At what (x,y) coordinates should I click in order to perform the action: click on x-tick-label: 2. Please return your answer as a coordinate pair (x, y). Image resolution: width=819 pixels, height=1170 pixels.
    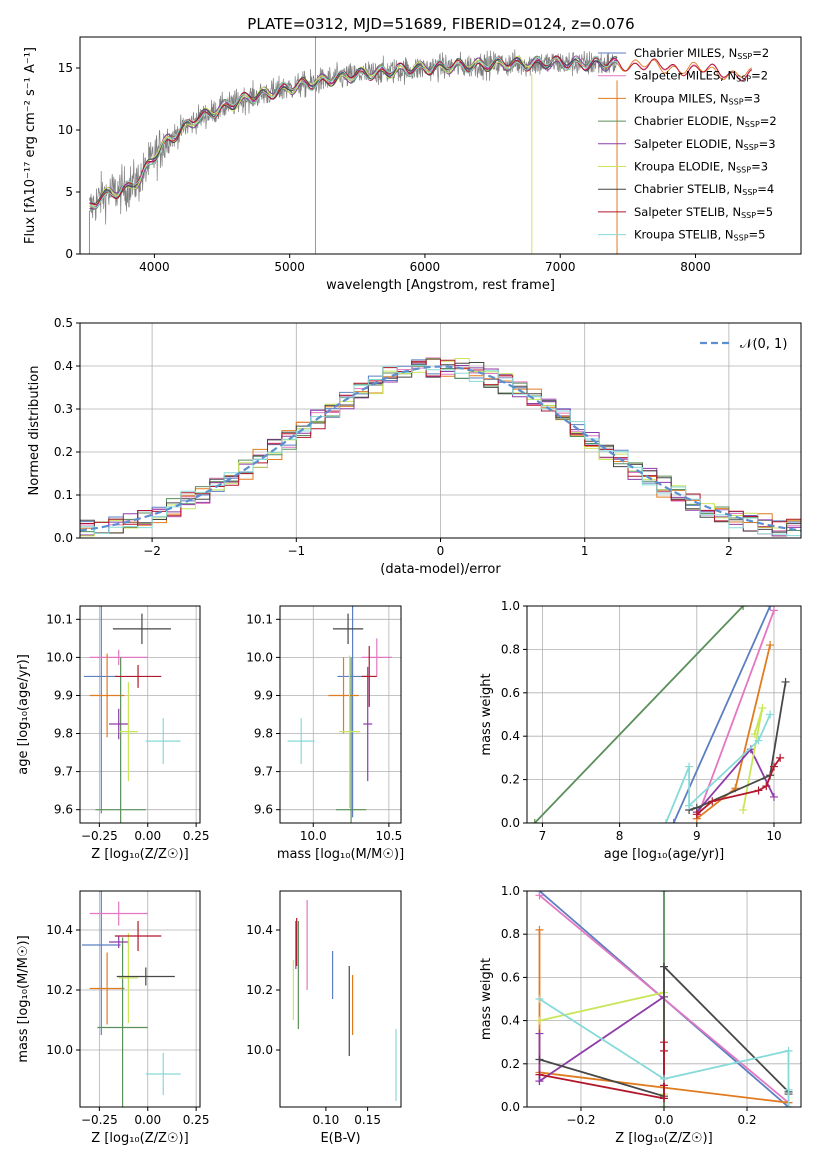
    Looking at the image, I should click on (729, 551).